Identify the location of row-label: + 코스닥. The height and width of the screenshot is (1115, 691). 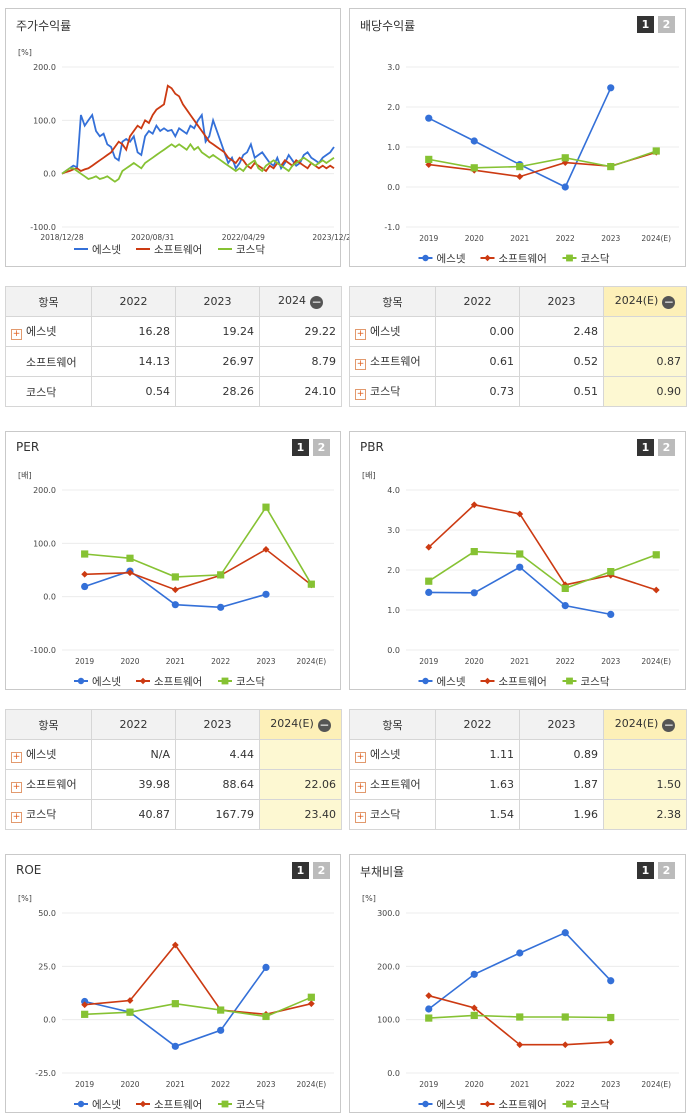
(392, 814).